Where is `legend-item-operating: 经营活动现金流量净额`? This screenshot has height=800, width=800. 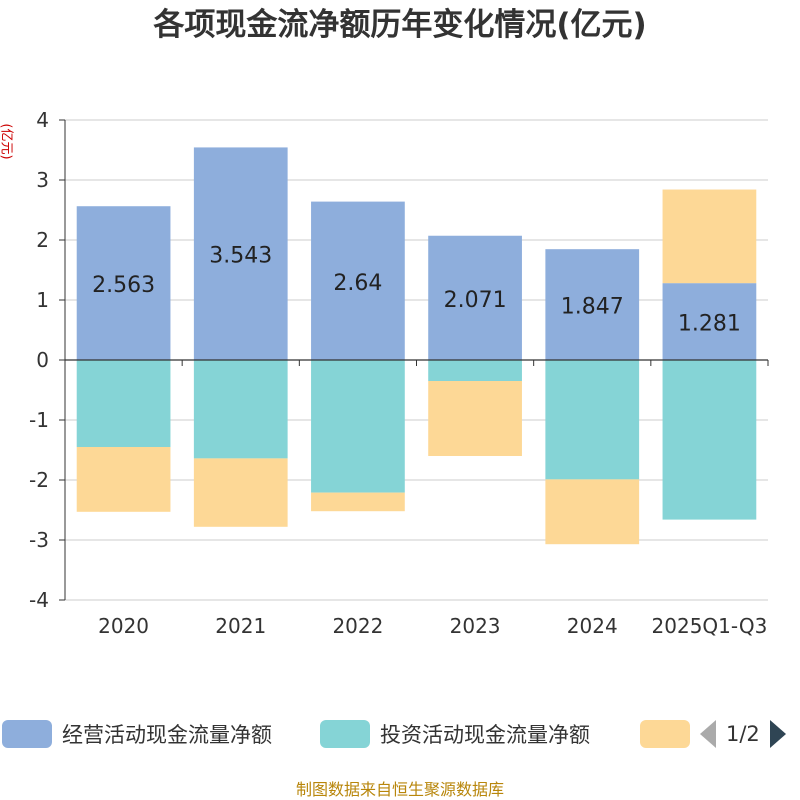 legend-item-operating: 经营活动现金流量净额 is located at coordinates (137, 734).